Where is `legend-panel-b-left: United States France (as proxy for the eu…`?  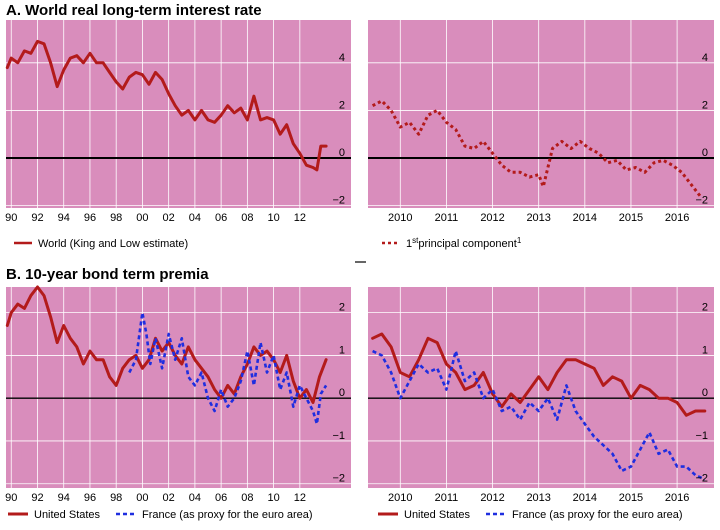
legend-panel-b-left: United States France (as proxy for the eu… is located at coordinates (160, 515).